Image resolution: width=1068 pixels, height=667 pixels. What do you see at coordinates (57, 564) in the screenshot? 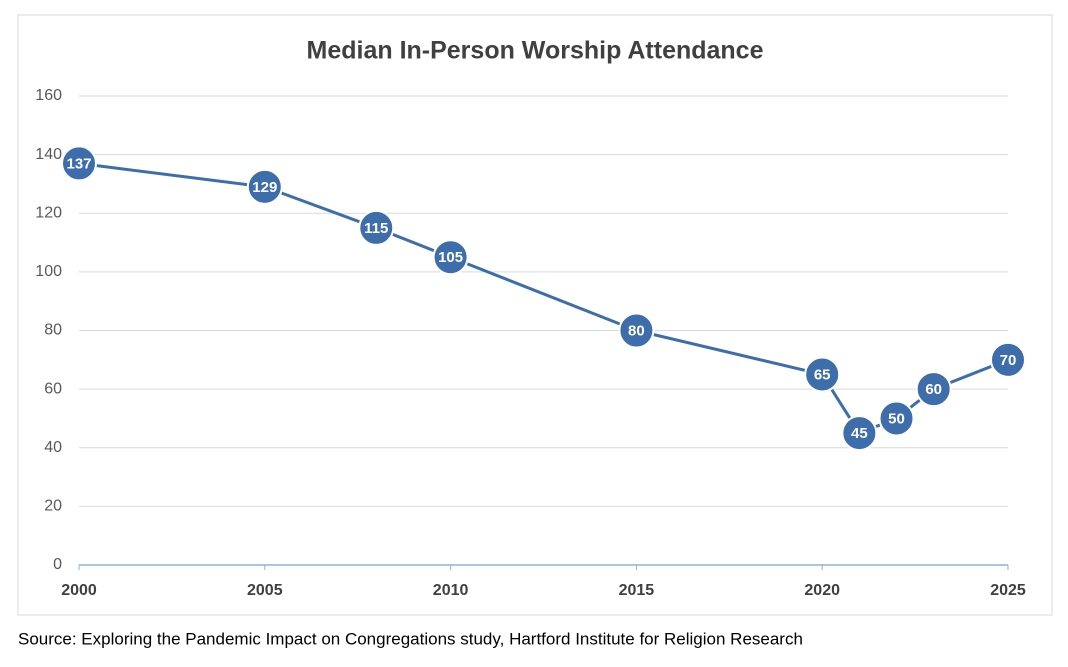
I see `y-tick-label: 0` at bounding box center [57, 564].